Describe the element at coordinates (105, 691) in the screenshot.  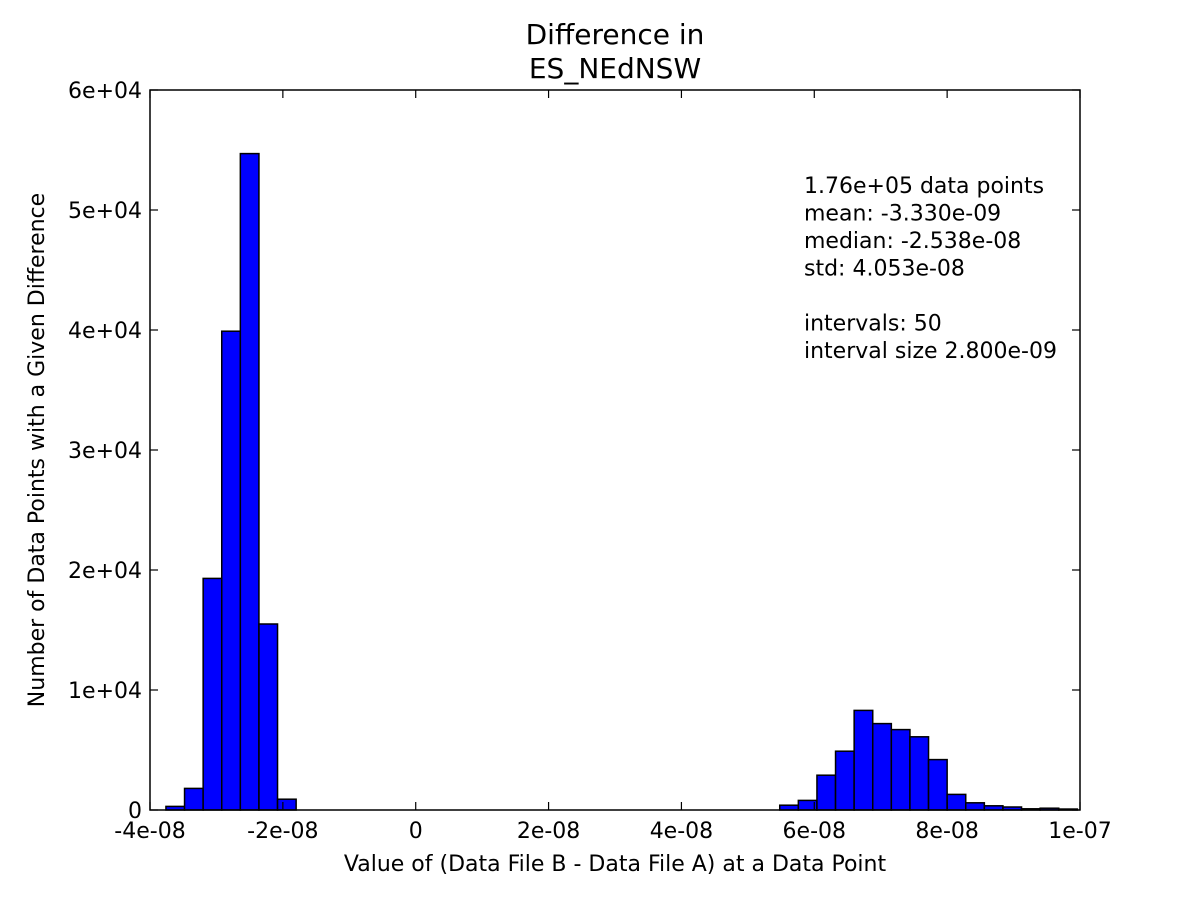
I see `y-tick-label: 1e+04` at that location.